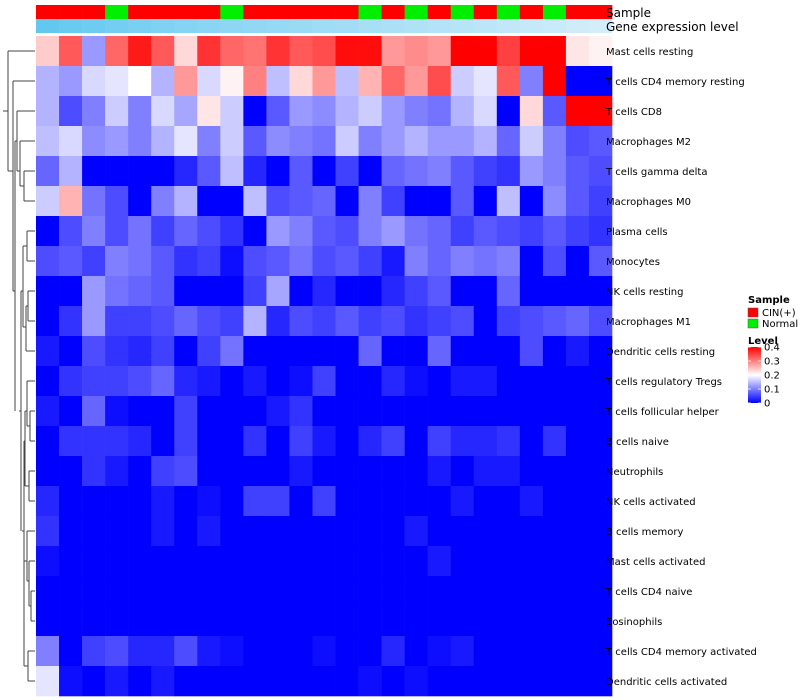  What do you see at coordinates (666, 682) in the screenshot?
I see `row-label: Dendritic cells activated` at bounding box center [666, 682].